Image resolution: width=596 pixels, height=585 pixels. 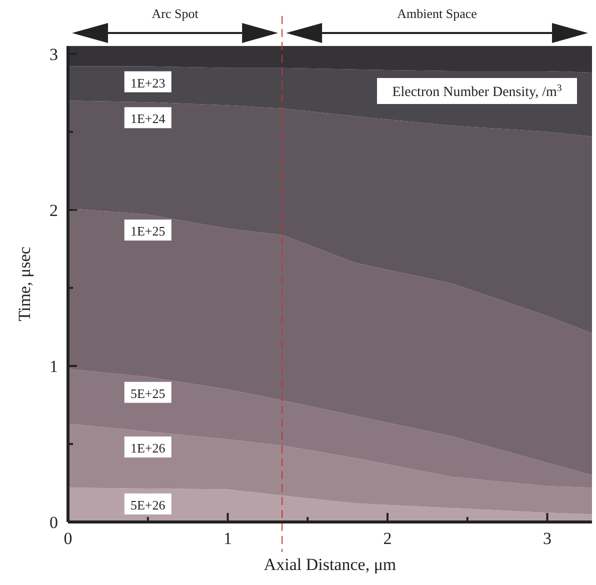 What do you see at coordinates (387, 538) in the screenshot?
I see `x-tick-label: 2` at bounding box center [387, 538].